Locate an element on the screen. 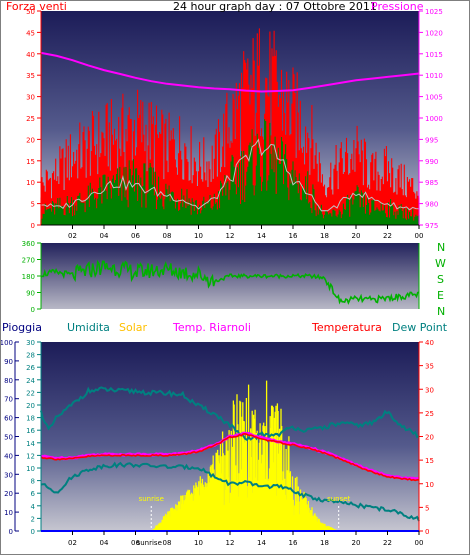 The image size is (470, 558). pressure-y-tick-label: 1025 is located at coordinates (434, 12).